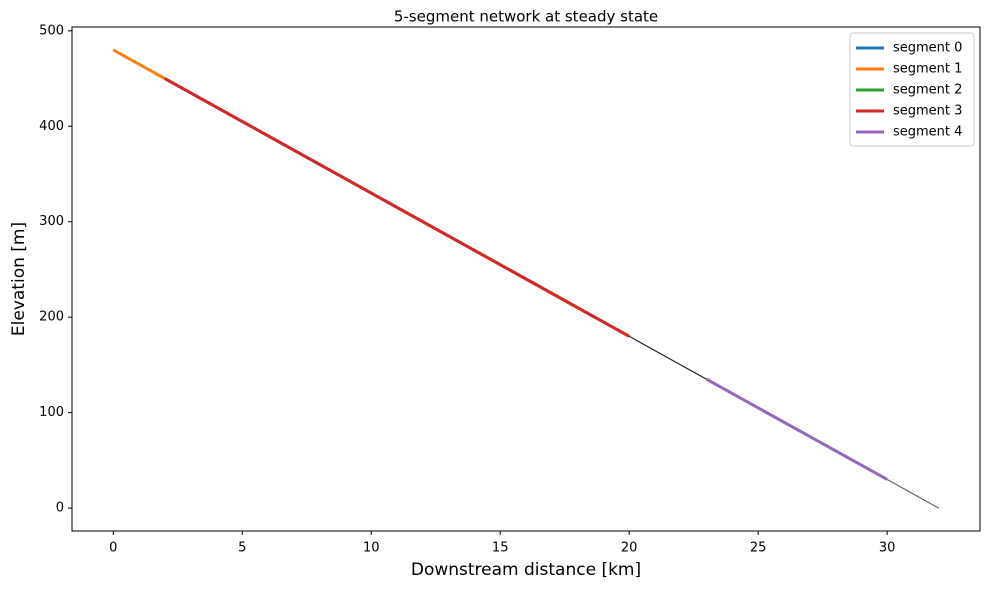 This screenshot has width=990, height=590. What do you see at coordinates (51, 126) in the screenshot?
I see `y-tick-label: 400` at bounding box center [51, 126].